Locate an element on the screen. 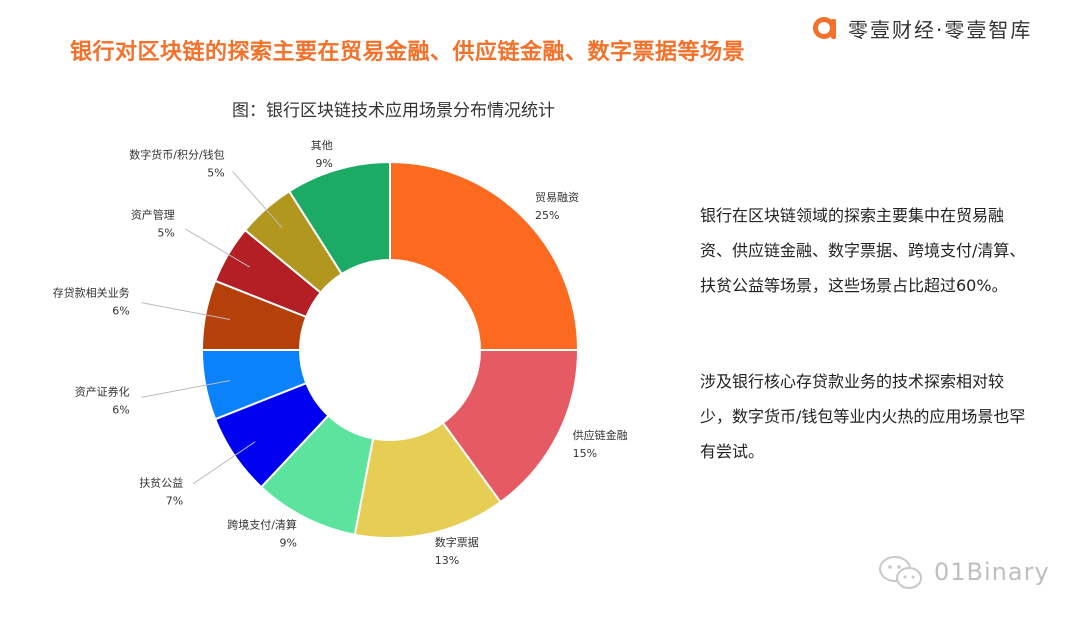 This screenshot has width=1080, height=622. slice-label-7: 资产管理 is located at coordinates (153, 215).